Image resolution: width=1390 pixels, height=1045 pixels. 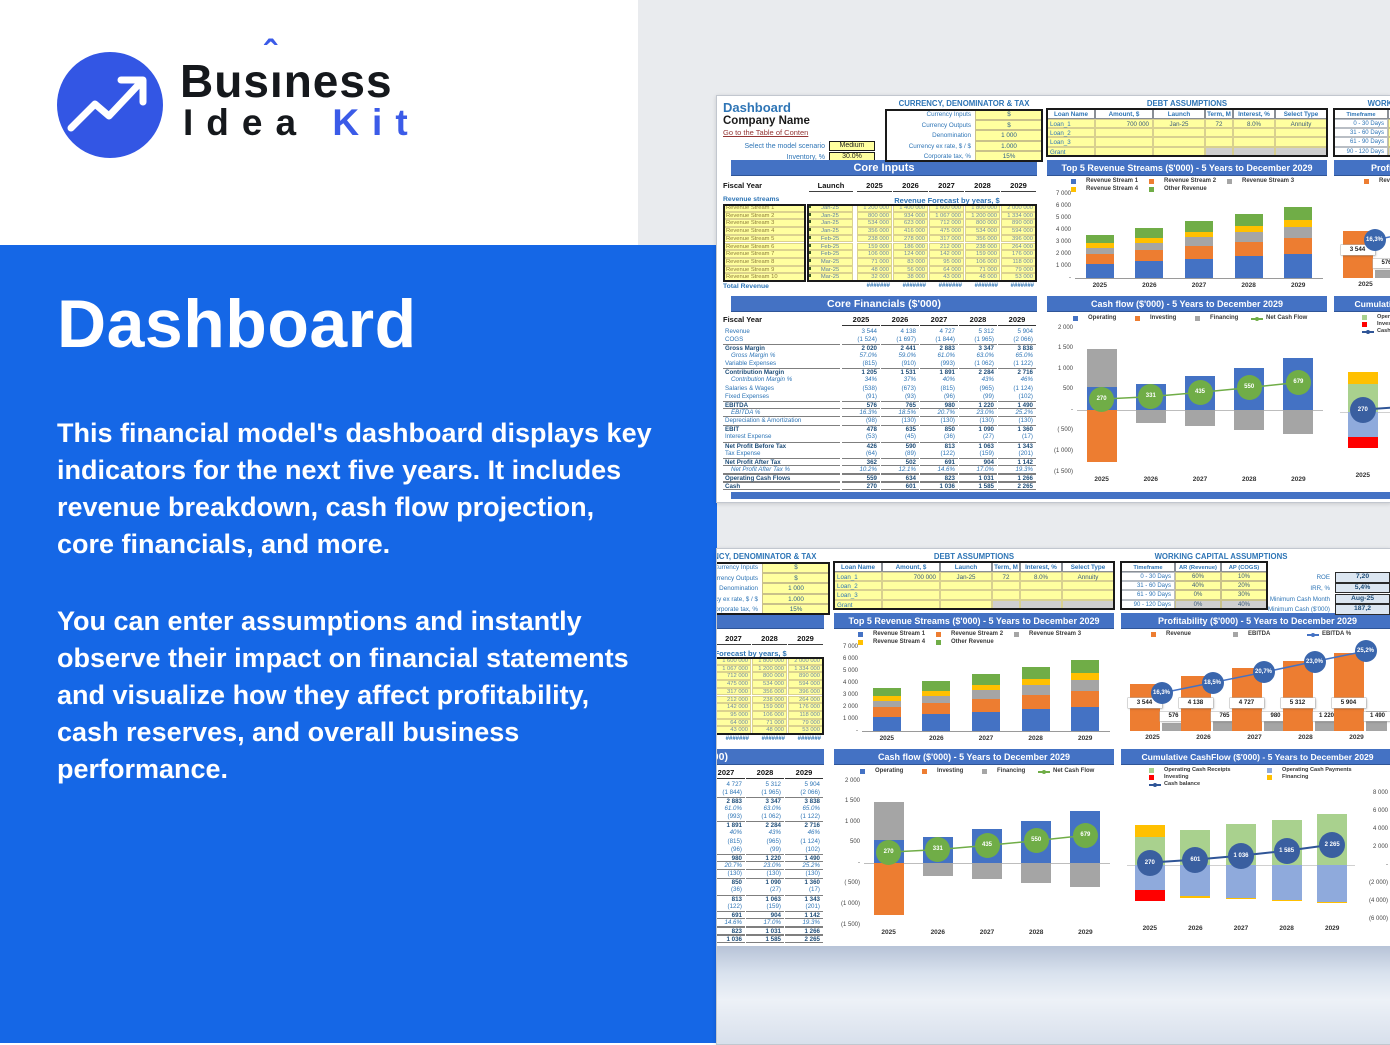 I want to click on legend-label: Revenue Stream 1, so click(x=1112, y=181).